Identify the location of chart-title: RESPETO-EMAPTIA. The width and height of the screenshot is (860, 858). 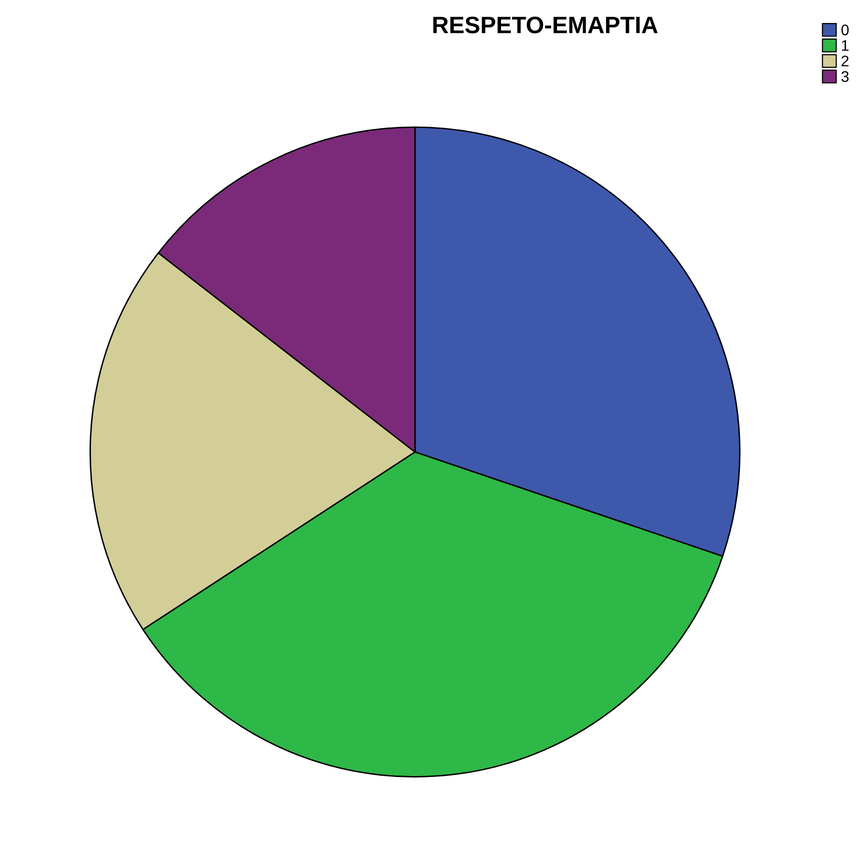
(545, 25).